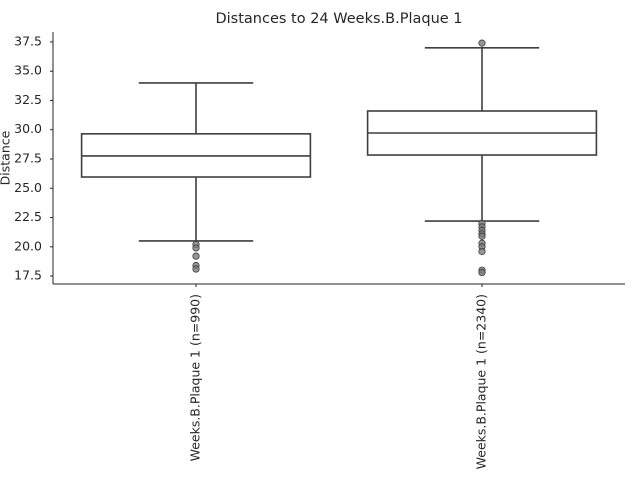  I want to click on x-tick-label: Weeks.B.Plaque 1 (n=2340), so click(481, 381).